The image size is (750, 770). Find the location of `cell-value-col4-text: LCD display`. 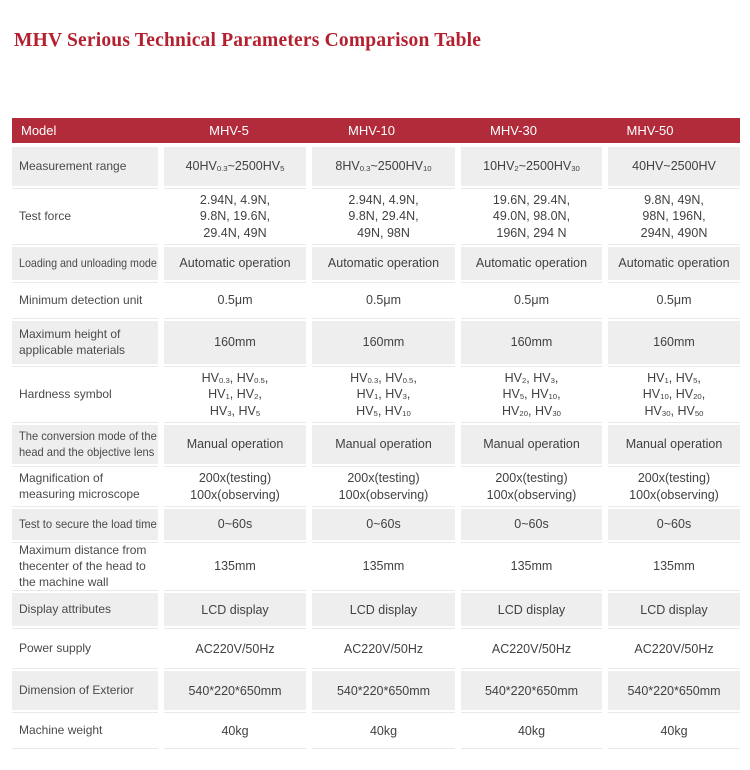

cell-value-col4-text: LCD display is located at coordinates (674, 609).